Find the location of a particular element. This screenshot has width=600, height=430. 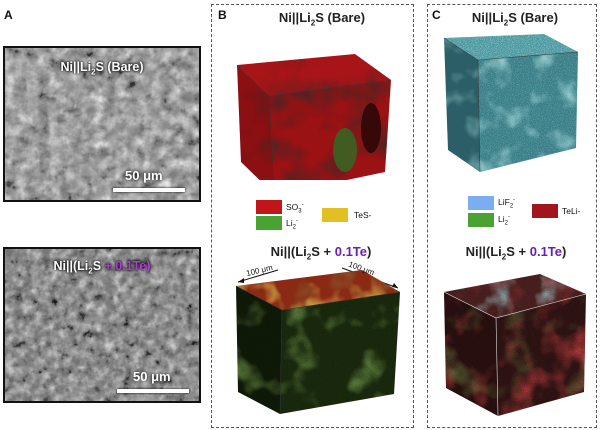

legend-swatch-so3 is located at coordinates (269, 207).